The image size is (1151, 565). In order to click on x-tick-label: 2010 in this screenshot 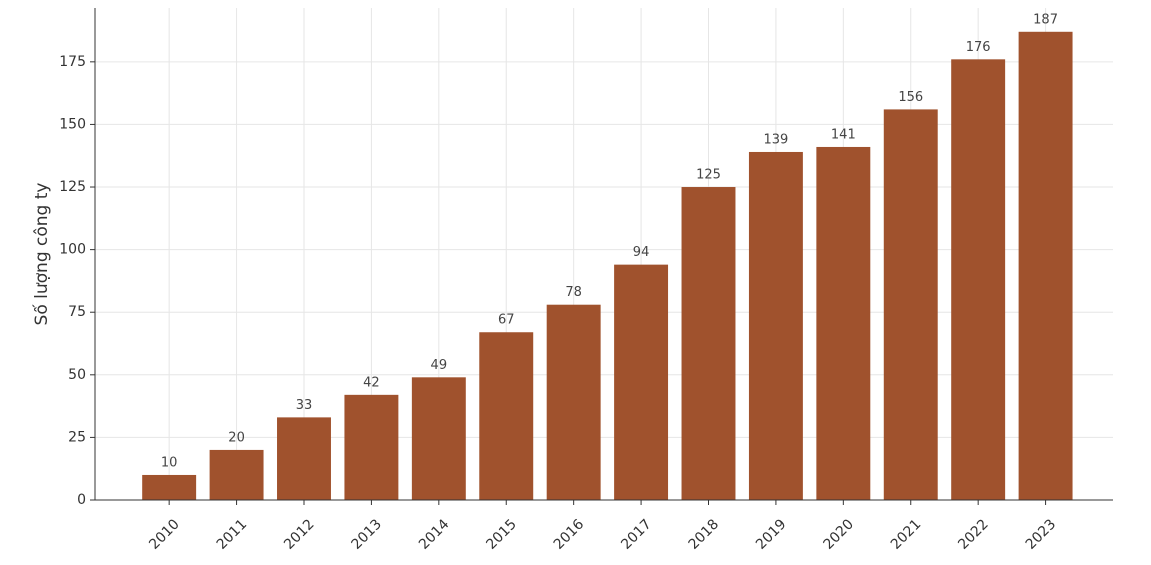, I will do `click(164, 534)`.